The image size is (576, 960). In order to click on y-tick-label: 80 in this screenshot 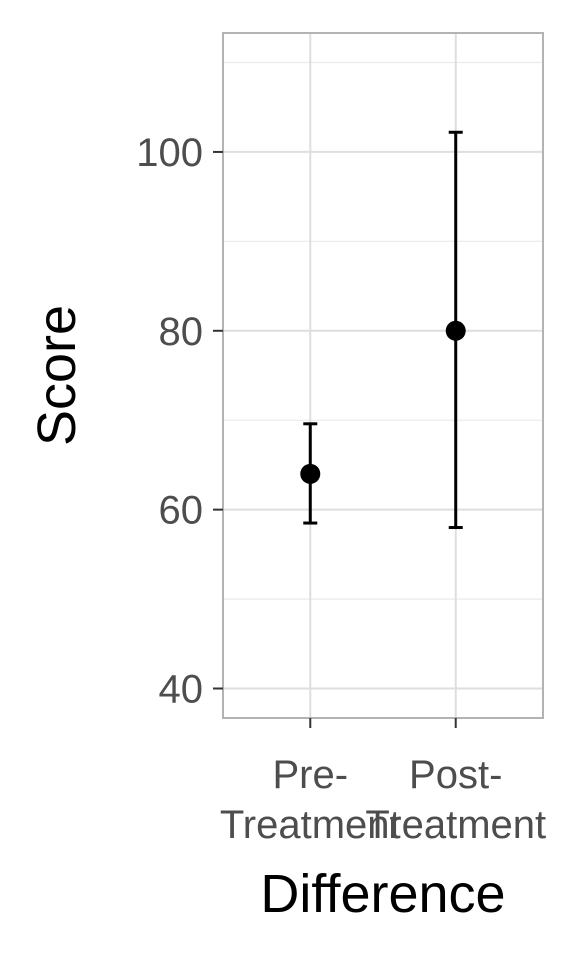, I will do `click(181, 332)`.